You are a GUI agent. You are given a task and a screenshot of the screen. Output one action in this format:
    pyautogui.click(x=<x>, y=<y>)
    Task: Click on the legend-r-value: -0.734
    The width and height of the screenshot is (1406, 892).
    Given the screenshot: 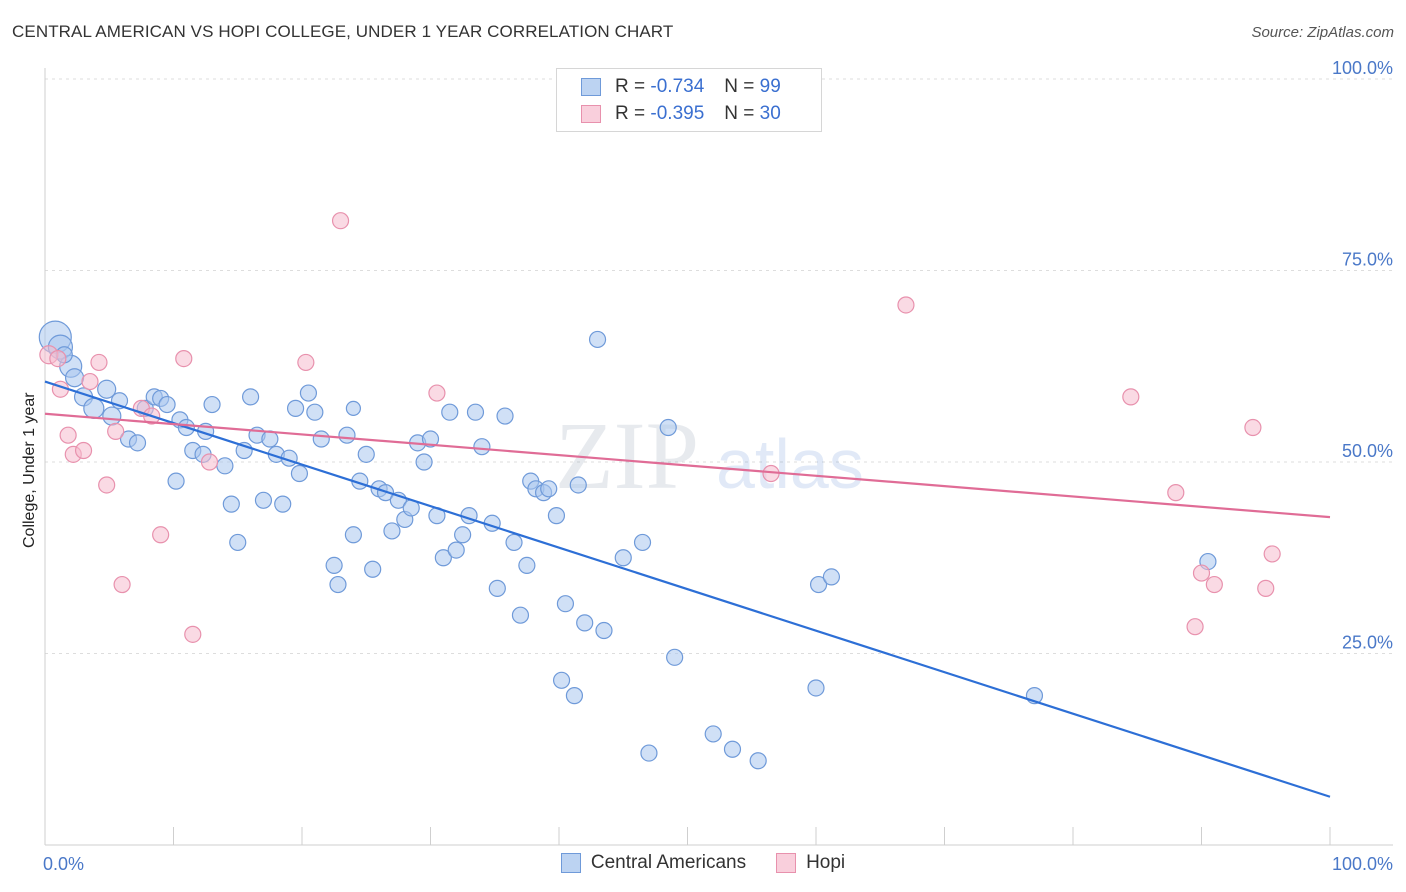 What is the action you would take?
    pyautogui.click(x=677, y=86)
    